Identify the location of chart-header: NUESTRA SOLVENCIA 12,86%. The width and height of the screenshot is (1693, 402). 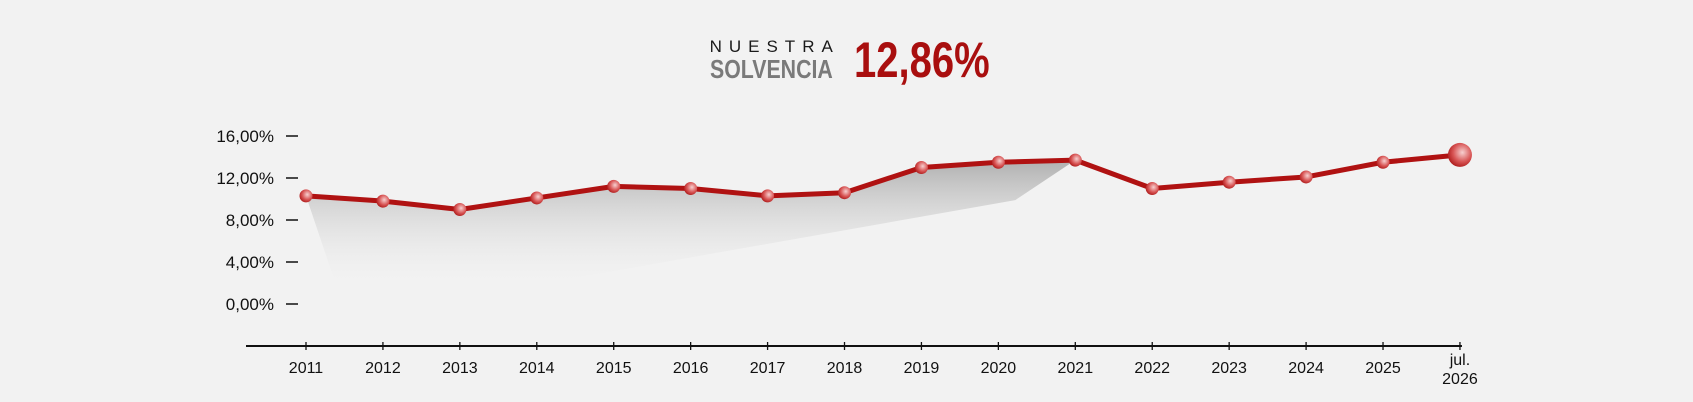
(846, 60).